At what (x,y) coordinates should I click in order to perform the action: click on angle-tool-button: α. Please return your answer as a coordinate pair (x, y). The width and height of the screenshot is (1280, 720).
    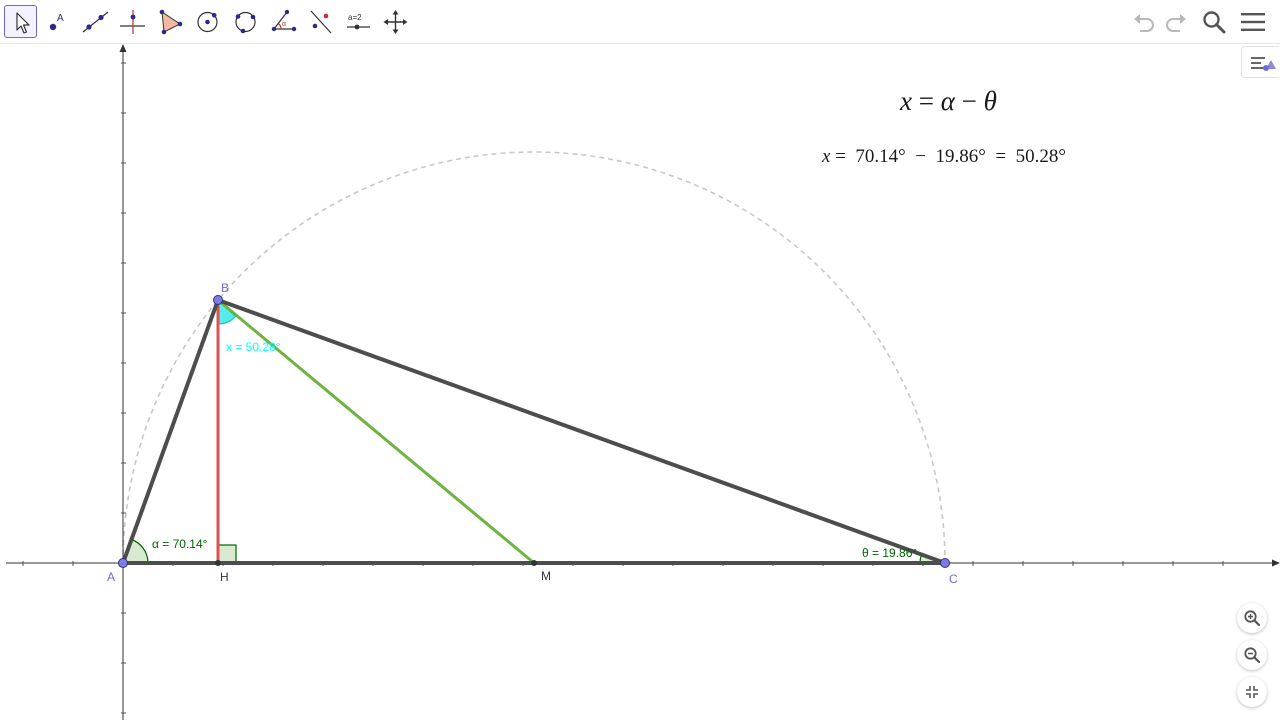
    Looking at the image, I should click on (283, 21).